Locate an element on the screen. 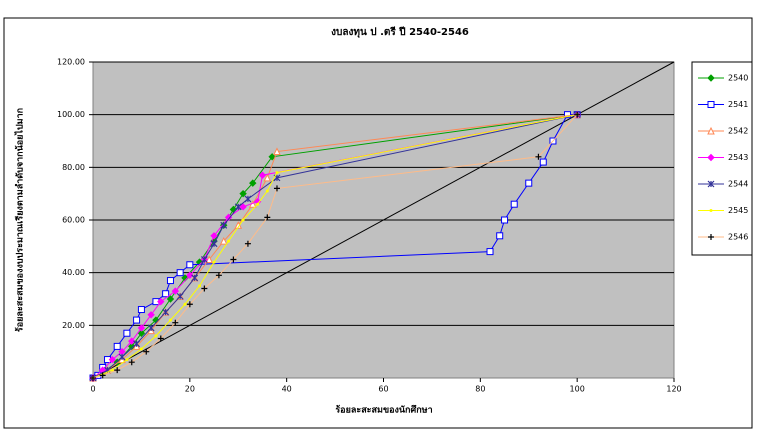 The height and width of the screenshot is (432, 757). chart-title: งบลงทุน ป .ตรี ปี 2540-2546 is located at coordinates (400, 32).